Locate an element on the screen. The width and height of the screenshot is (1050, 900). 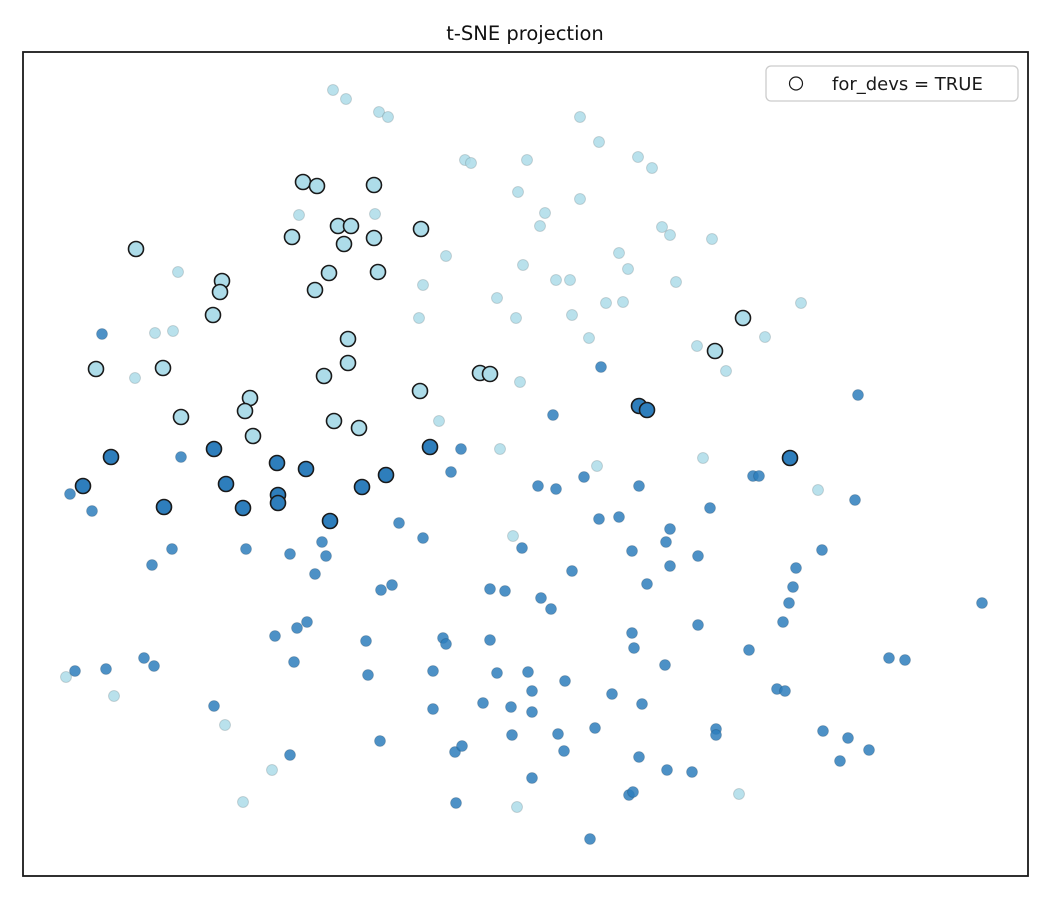
legend-open-circle-icon is located at coordinates (796, 83).